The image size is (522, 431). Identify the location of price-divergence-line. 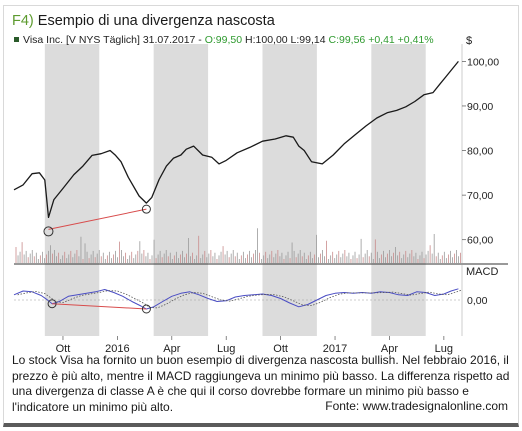
(97, 219).